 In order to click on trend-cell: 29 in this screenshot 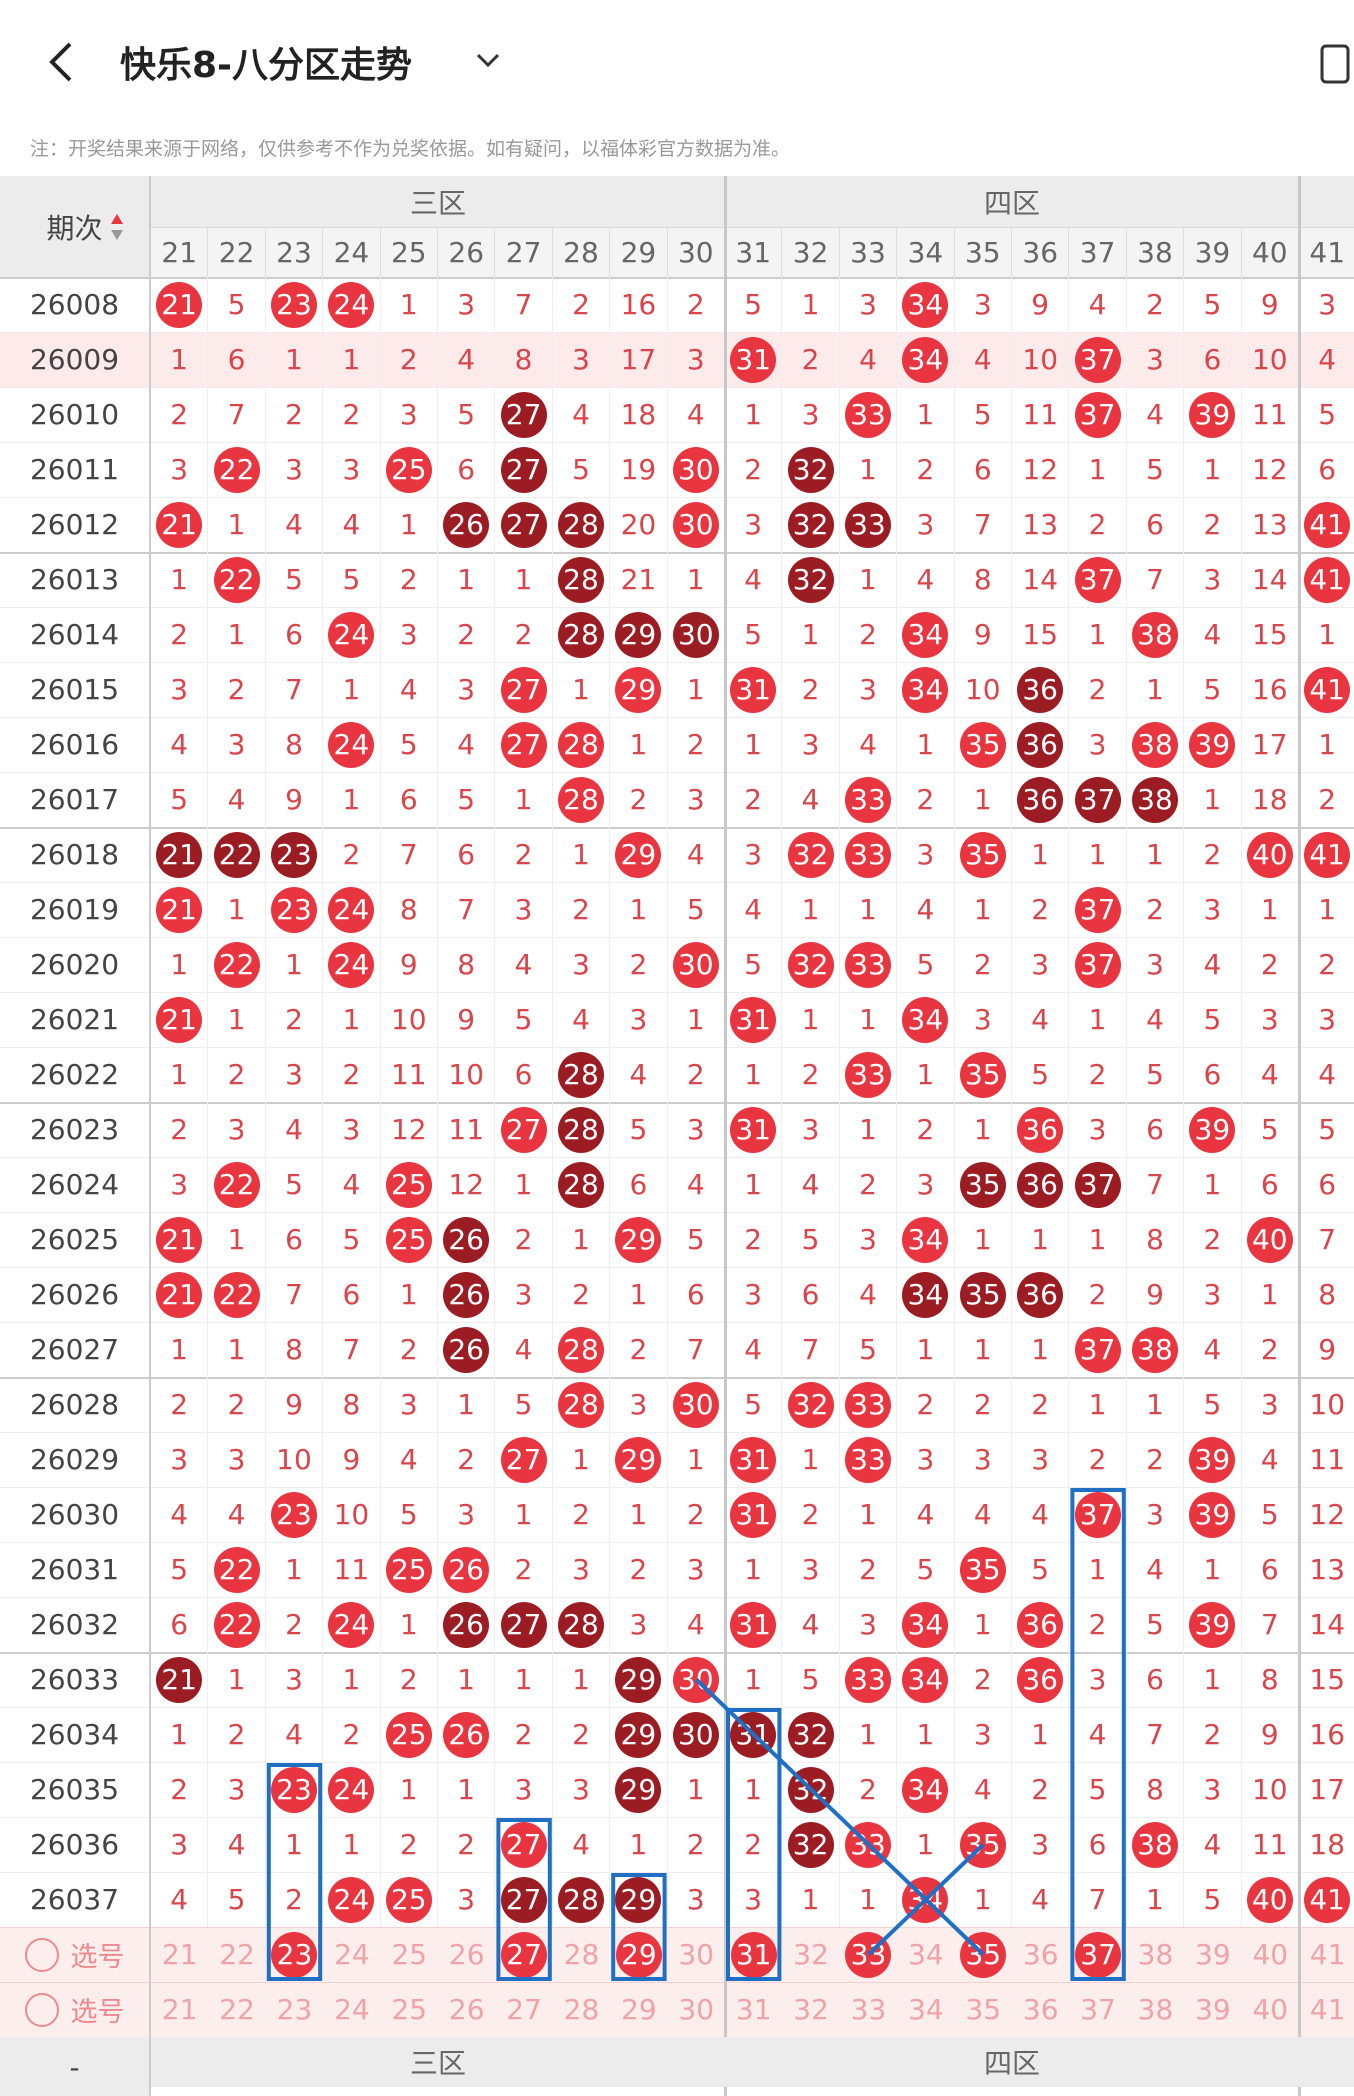, I will do `click(639, 1239)`.